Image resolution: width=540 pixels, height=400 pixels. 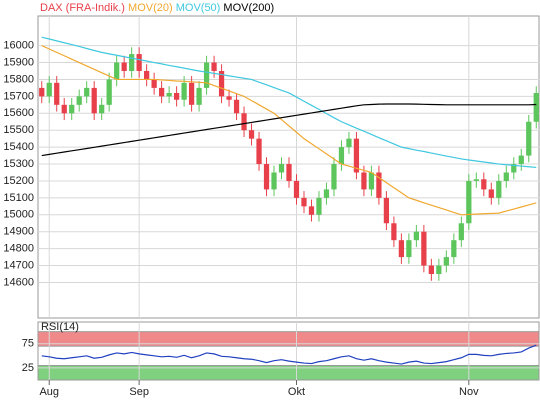 What do you see at coordinates (198, 8) in the screenshot?
I see `legend-entry: MOV(50)` at bounding box center [198, 8].